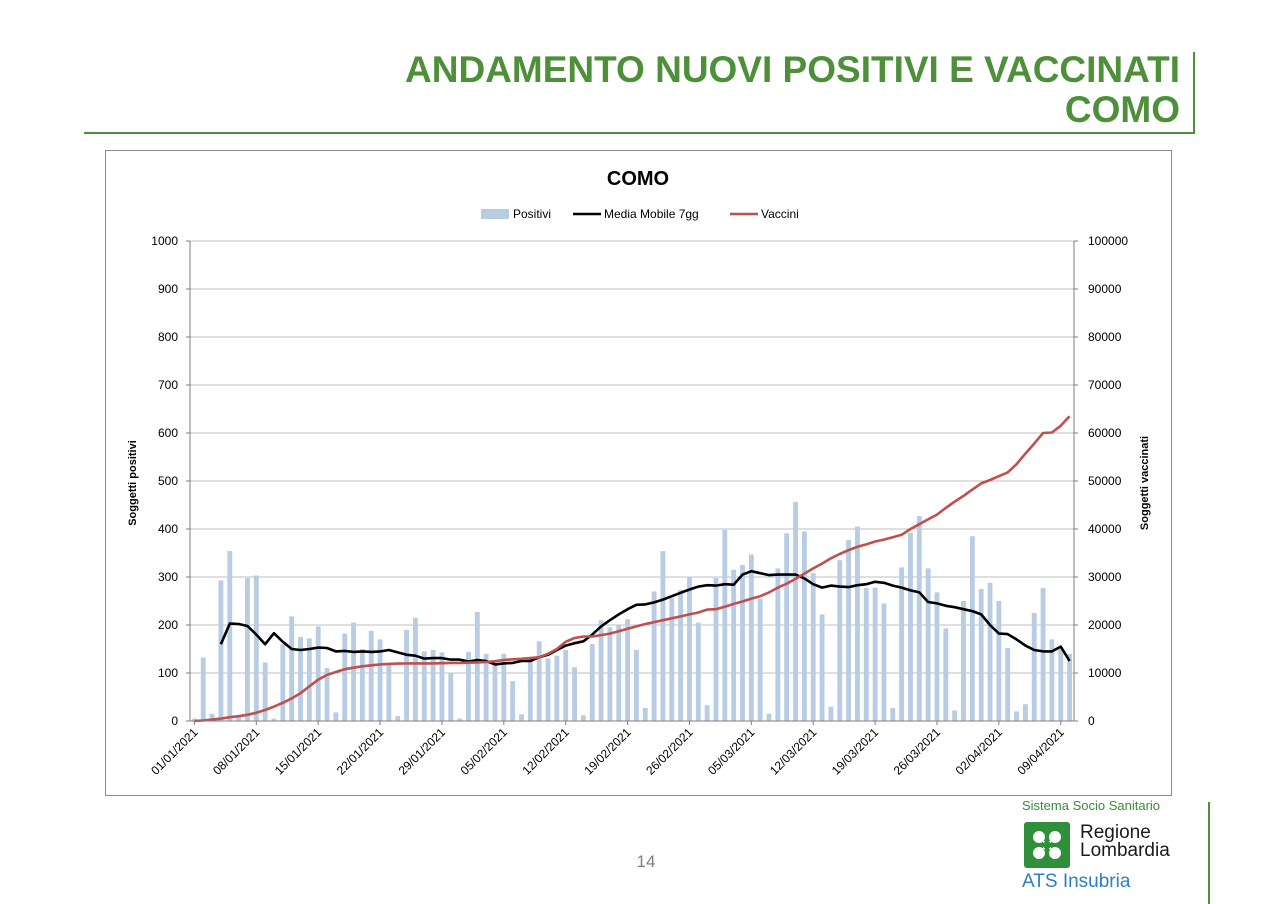 Image resolution: width=1280 pixels, height=904 pixels. What do you see at coordinates (532, 214) in the screenshot?
I see `legend-label-positivi: Positivi` at bounding box center [532, 214].